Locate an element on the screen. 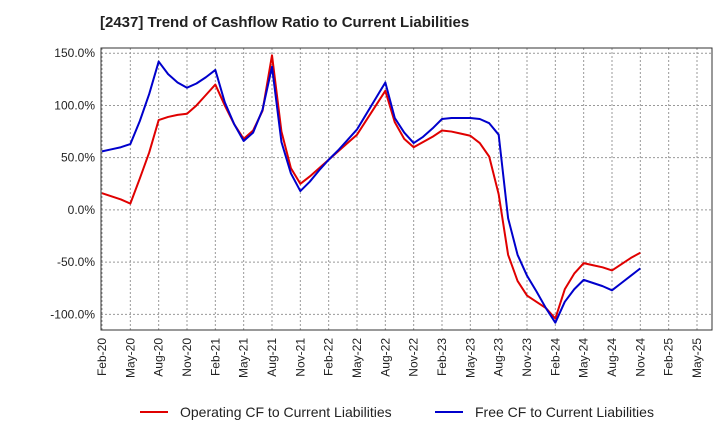  x-tick-label: Nov-20 is located at coordinates (187, 357).